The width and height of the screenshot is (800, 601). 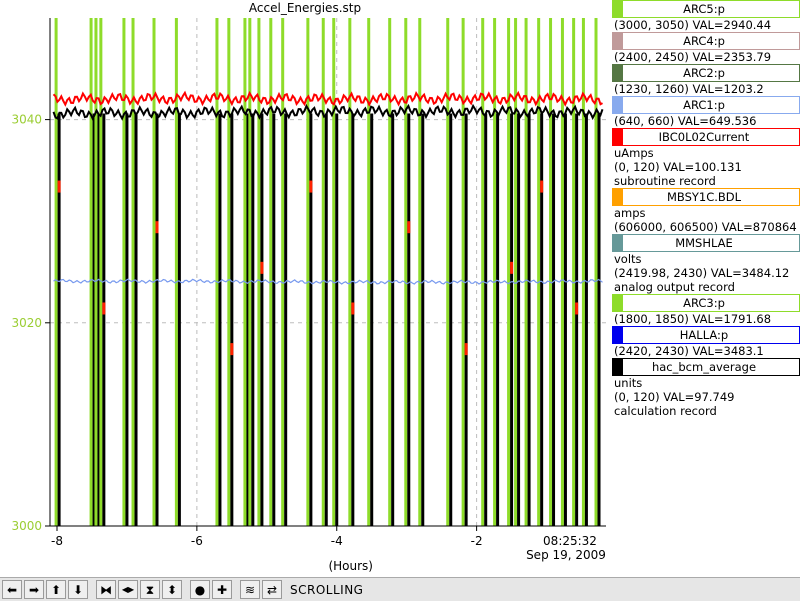 What do you see at coordinates (222, 589) in the screenshot?
I see `center-button: ✚` at bounding box center [222, 589].